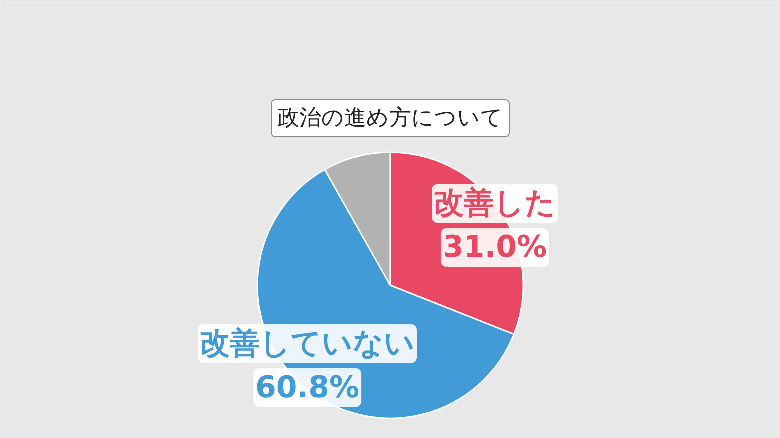 The height and width of the screenshot is (438, 780). I want to click on slice-label: 改善していない, so click(308, 344).